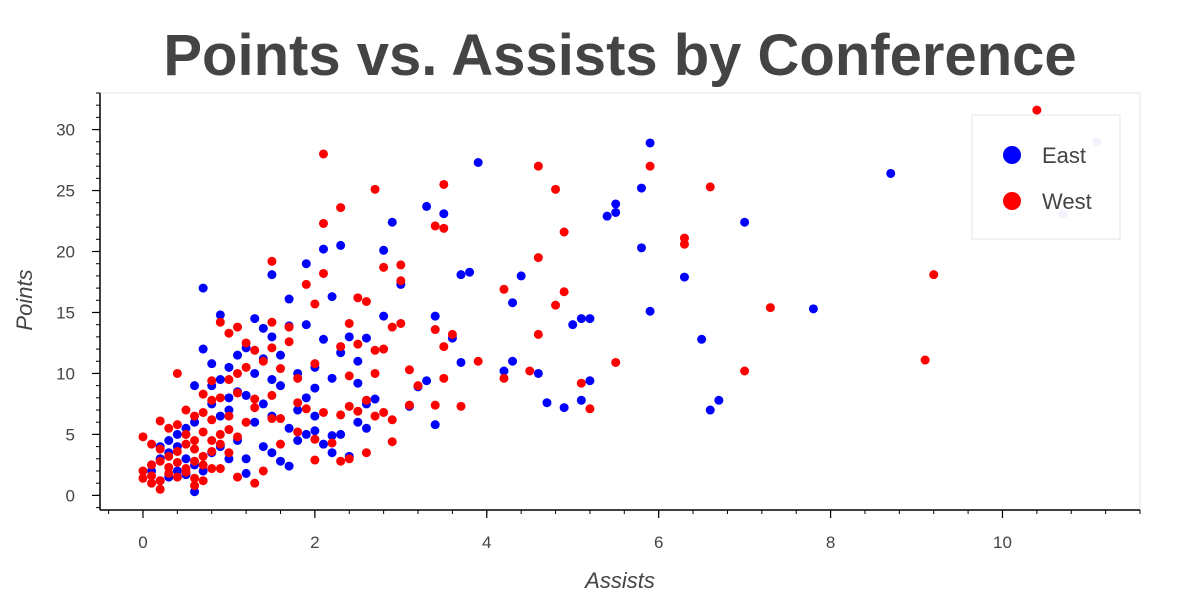  Describe the element at coordinates (1046, 177) in the screenshot. I see `legend-box` at that location.